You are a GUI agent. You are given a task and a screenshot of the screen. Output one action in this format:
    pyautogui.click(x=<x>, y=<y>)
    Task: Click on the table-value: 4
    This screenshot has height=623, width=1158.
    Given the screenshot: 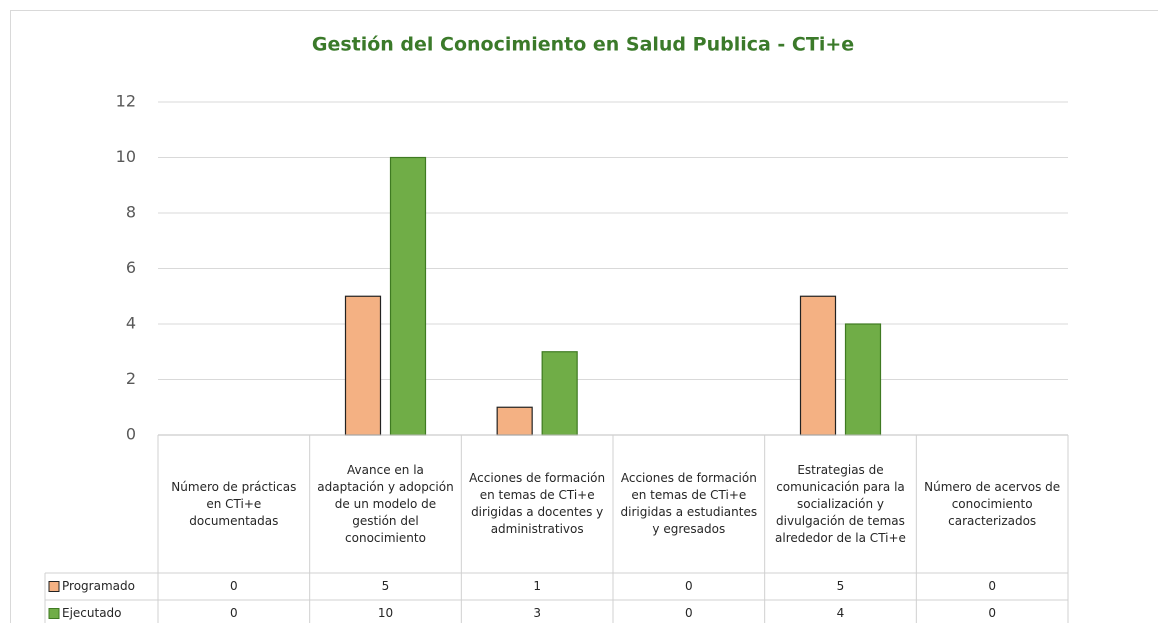 What is the action you would take?
    pyautogui.click(x=840, y=613)
    